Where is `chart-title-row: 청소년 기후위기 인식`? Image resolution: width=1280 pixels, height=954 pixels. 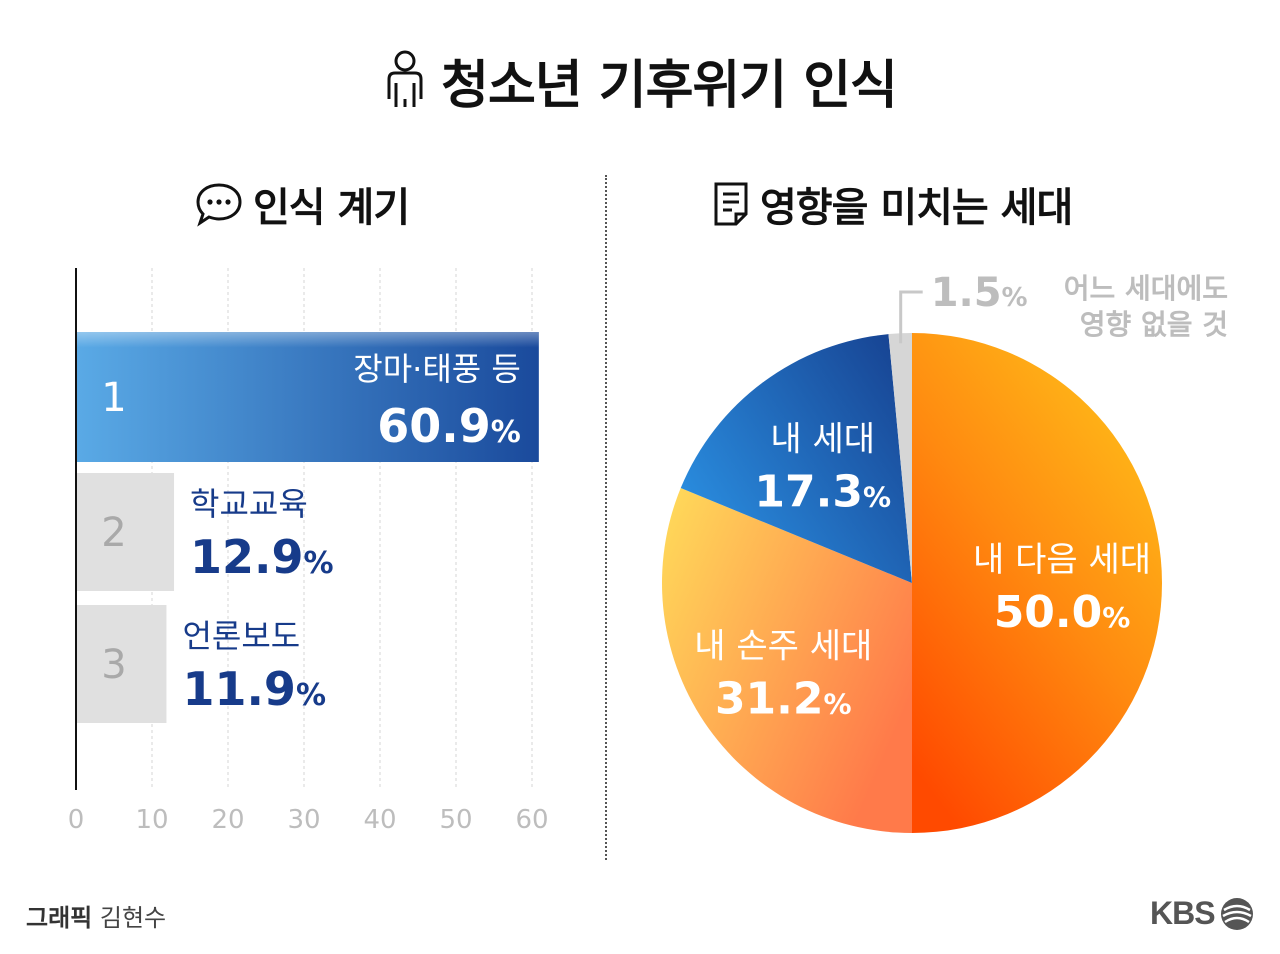
chart-title-row: 청소년 기후위기 인식 is located at coordinates (640, 80).